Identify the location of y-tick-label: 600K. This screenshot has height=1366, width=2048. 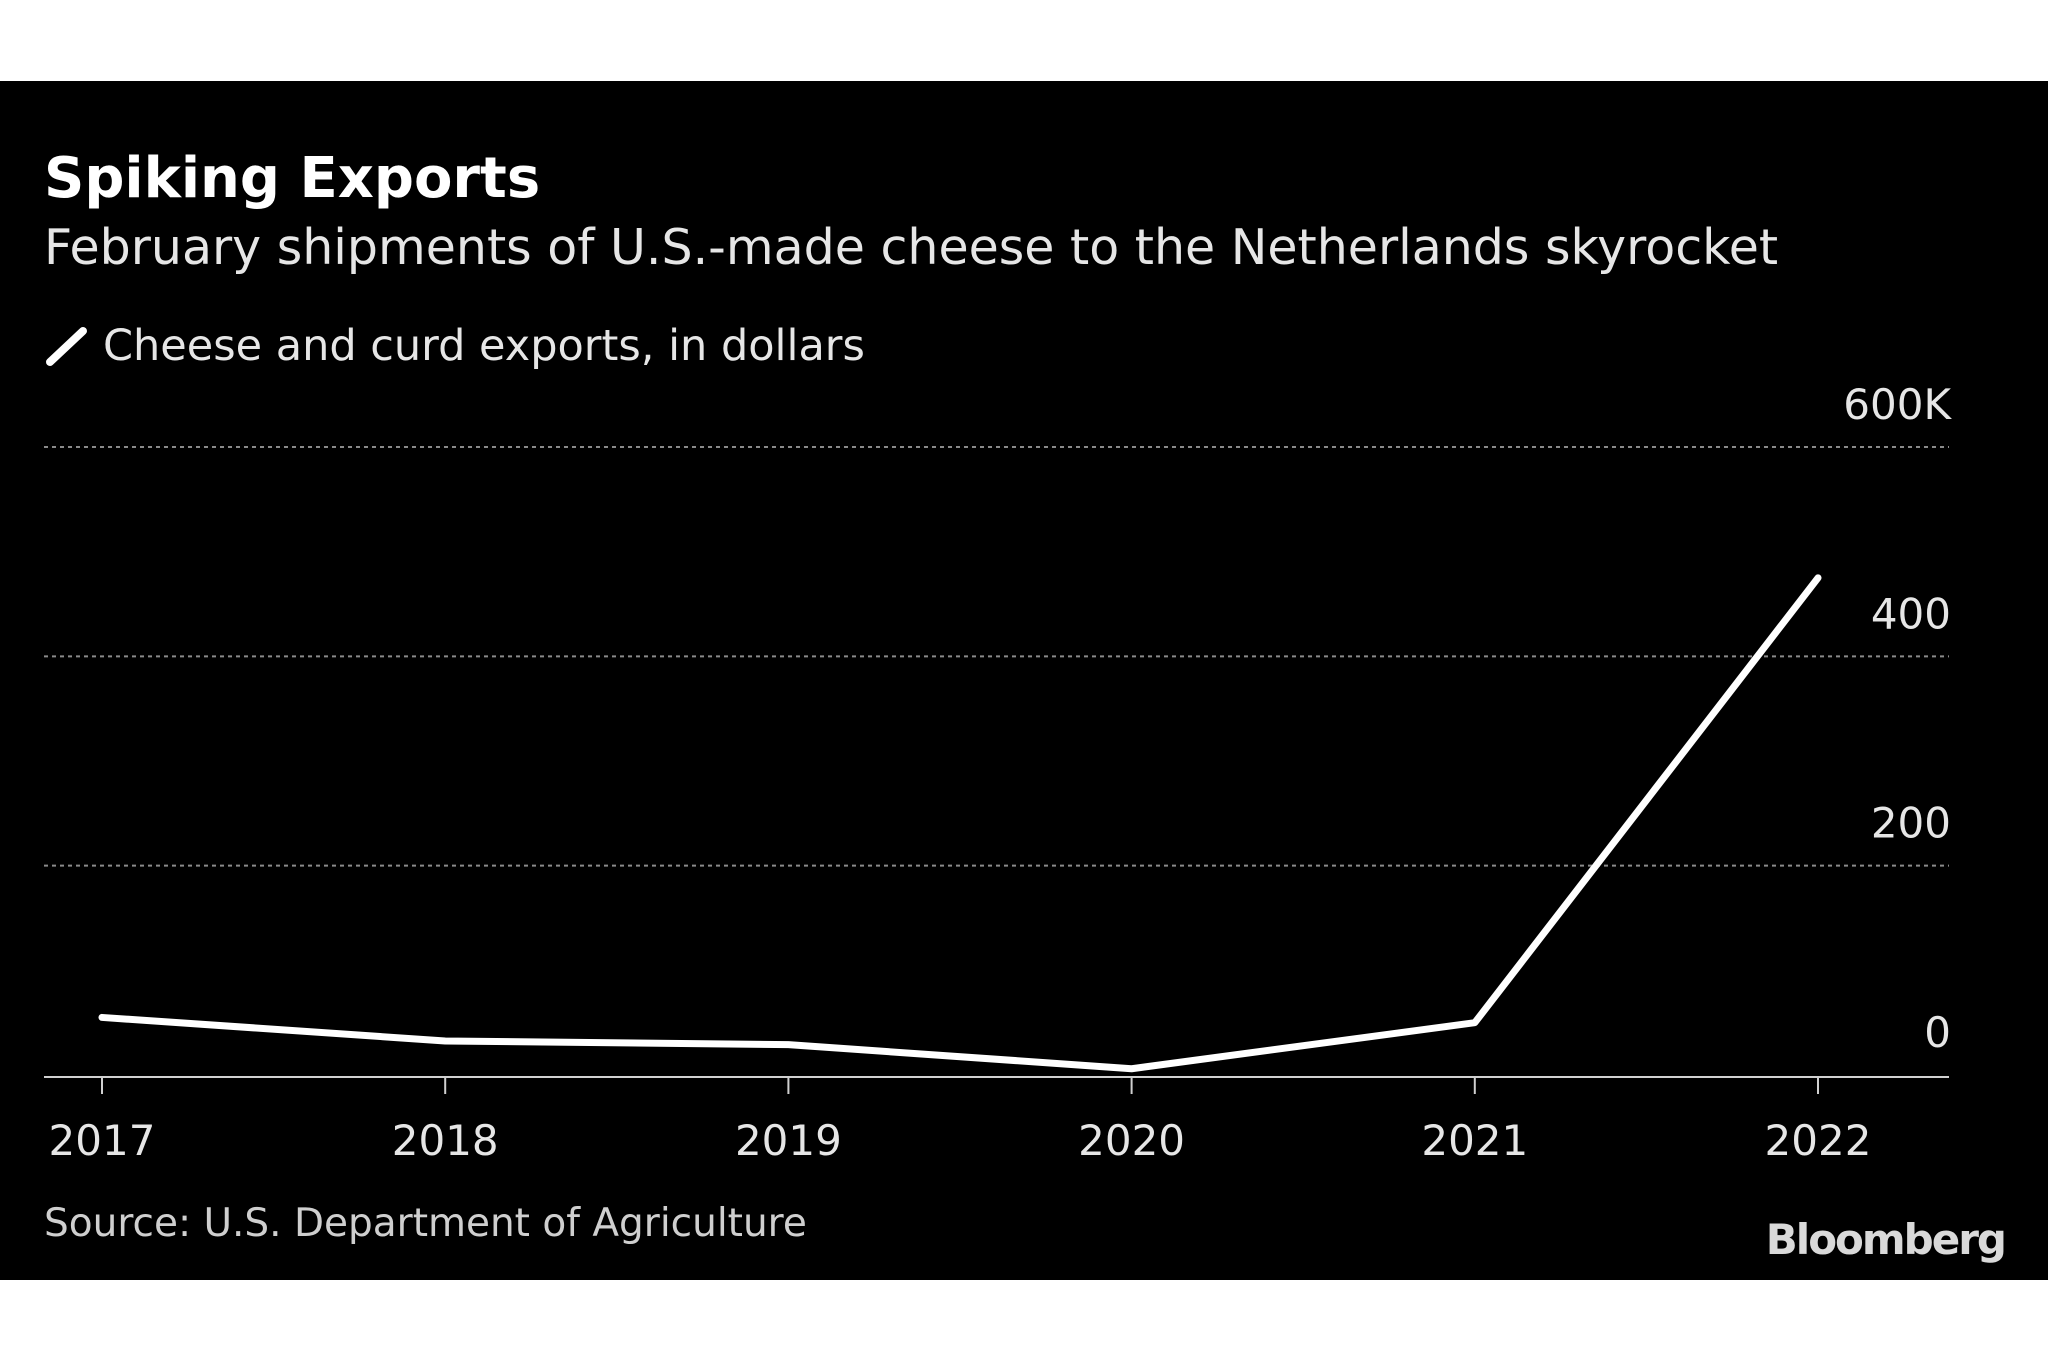
(1897, 404).